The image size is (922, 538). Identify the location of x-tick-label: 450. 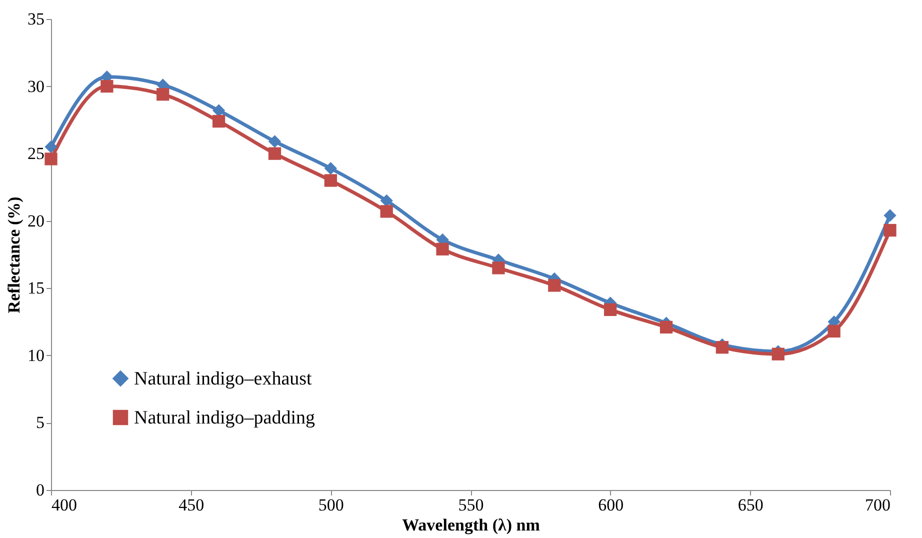
(191, 505).